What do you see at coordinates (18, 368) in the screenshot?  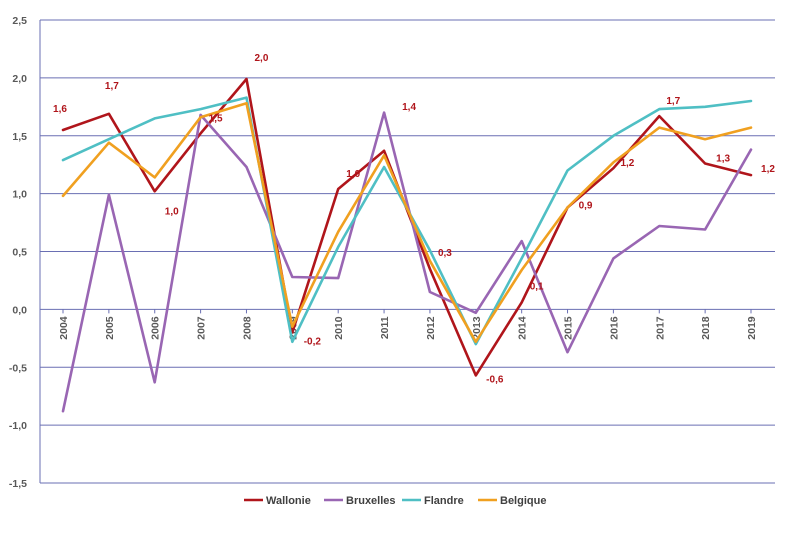 I see `y-tick-label: -0,5` at bounding box center [18, 368].